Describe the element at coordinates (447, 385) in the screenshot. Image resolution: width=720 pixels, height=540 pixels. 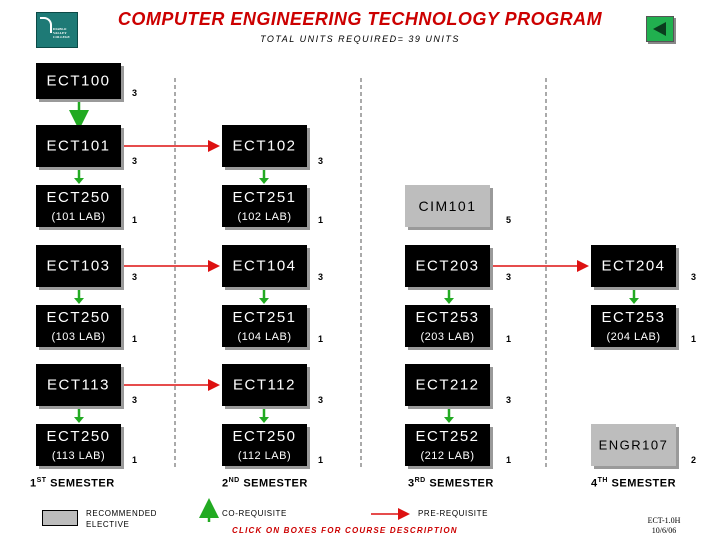
I see `course-box-ect212: ECT212` at that location.